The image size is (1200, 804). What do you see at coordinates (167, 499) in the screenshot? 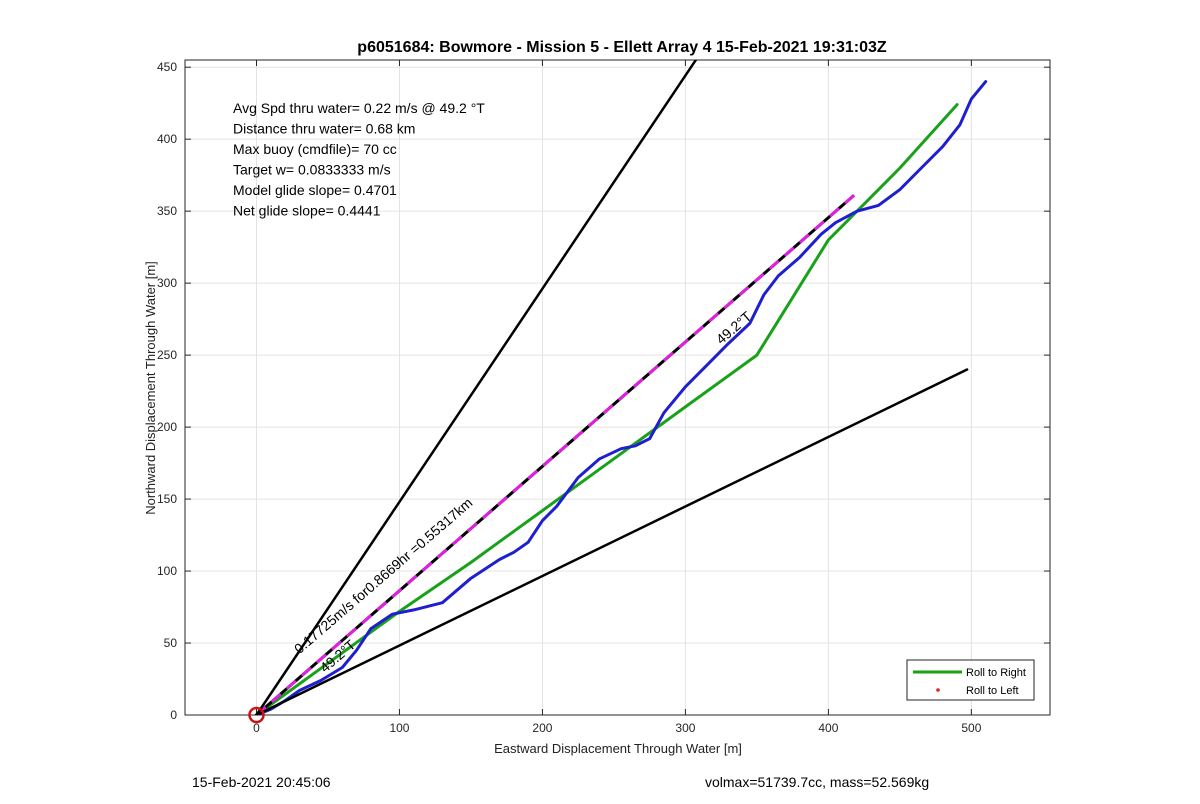
I see `y-tick-label: 150` at bounding box center [167, 499].